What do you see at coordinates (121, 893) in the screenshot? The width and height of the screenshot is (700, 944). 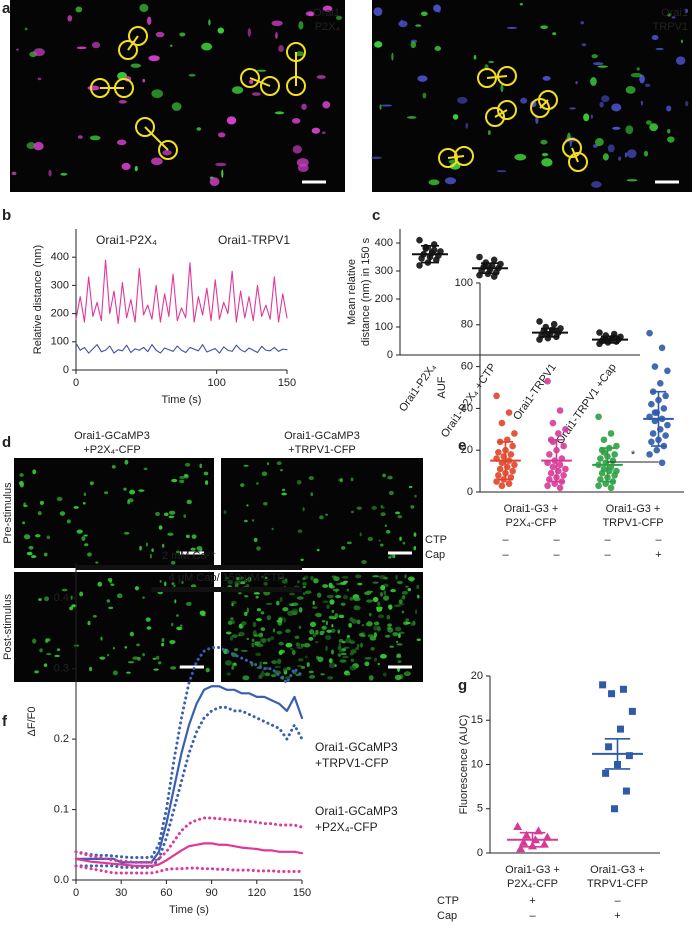 I see `x-tick-label: 30` at bounding box center [121, 893].